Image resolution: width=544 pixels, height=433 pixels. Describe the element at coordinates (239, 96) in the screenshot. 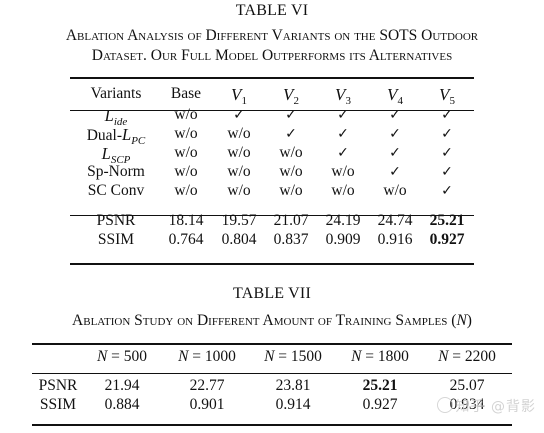

I see `table-vi-header-variant: V1` at that location.